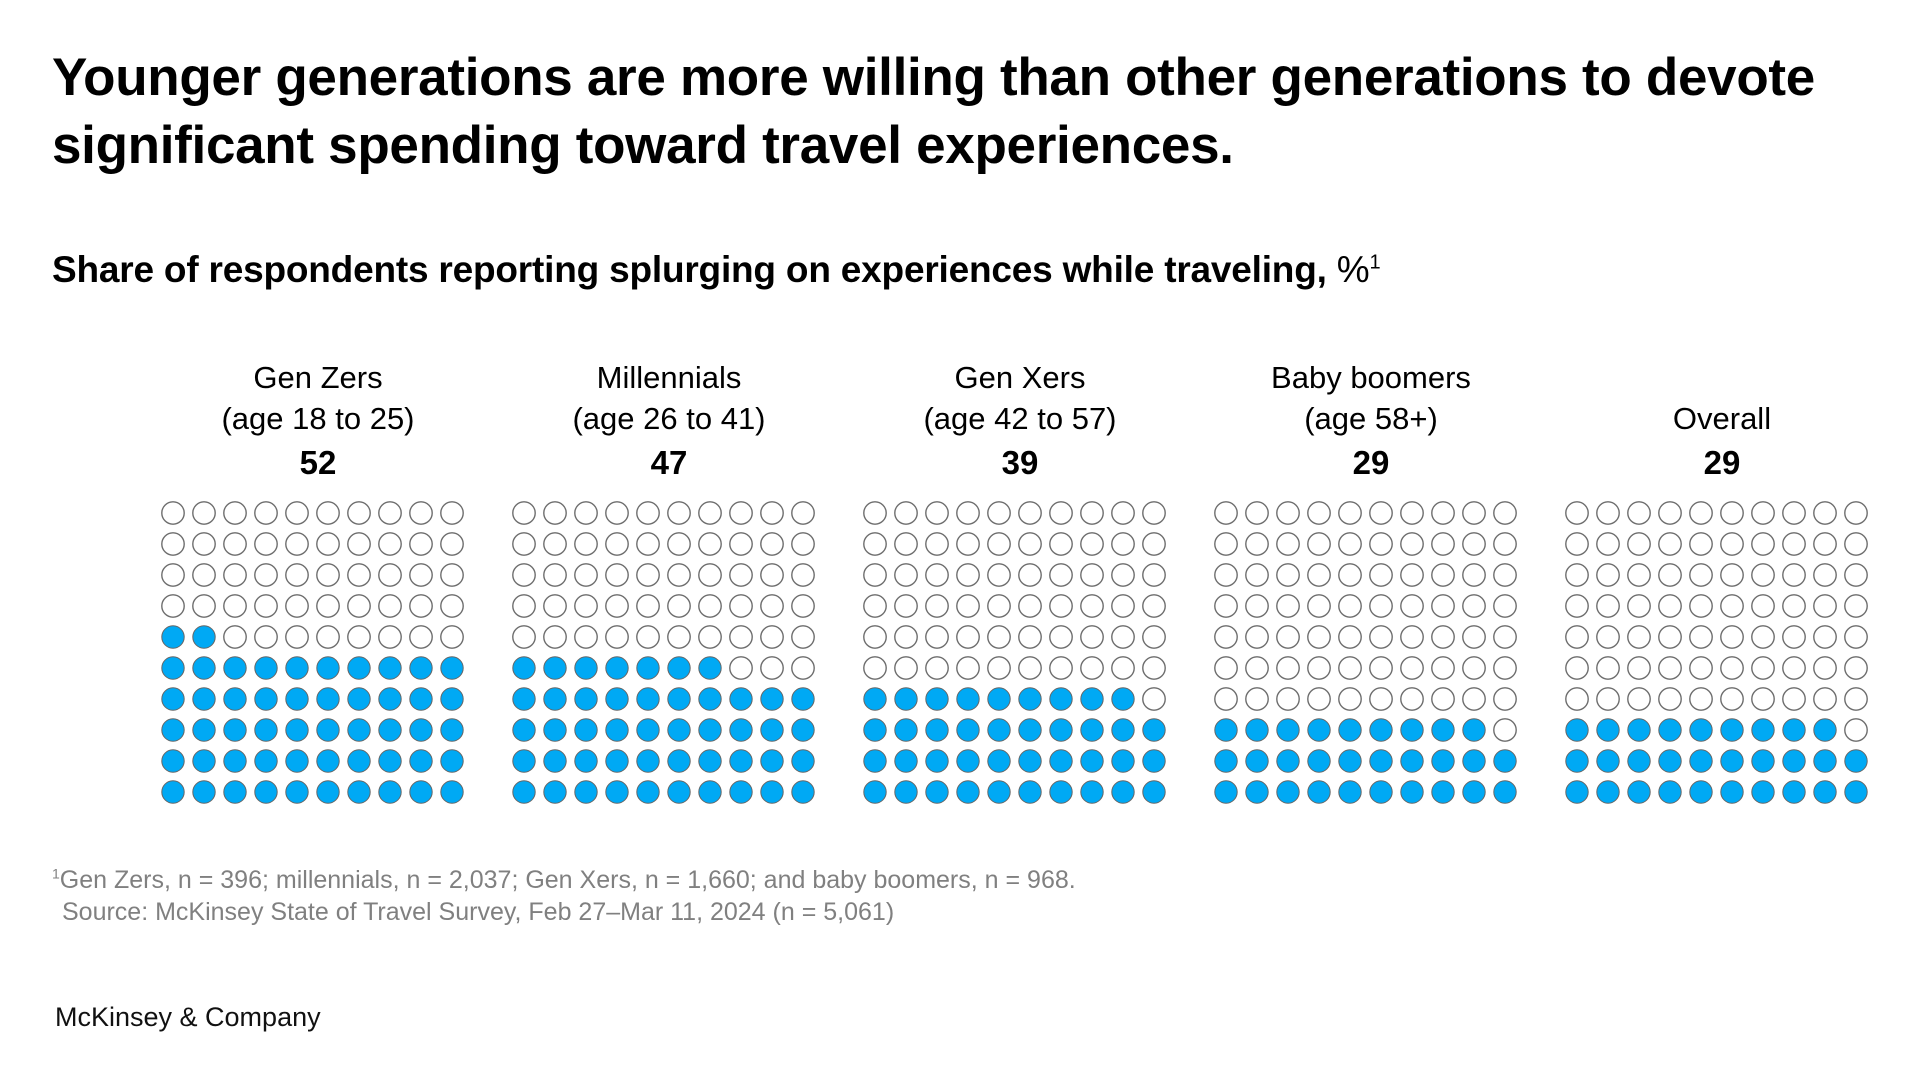 The image size is (1920, 1080). I want to click on panel-label-line: (age 42 to 57), so click(1020, 418).